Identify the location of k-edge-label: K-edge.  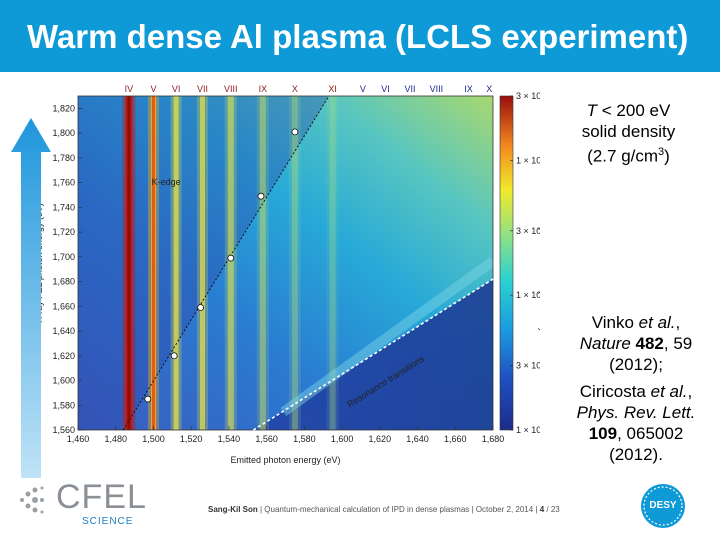
(166, 182).